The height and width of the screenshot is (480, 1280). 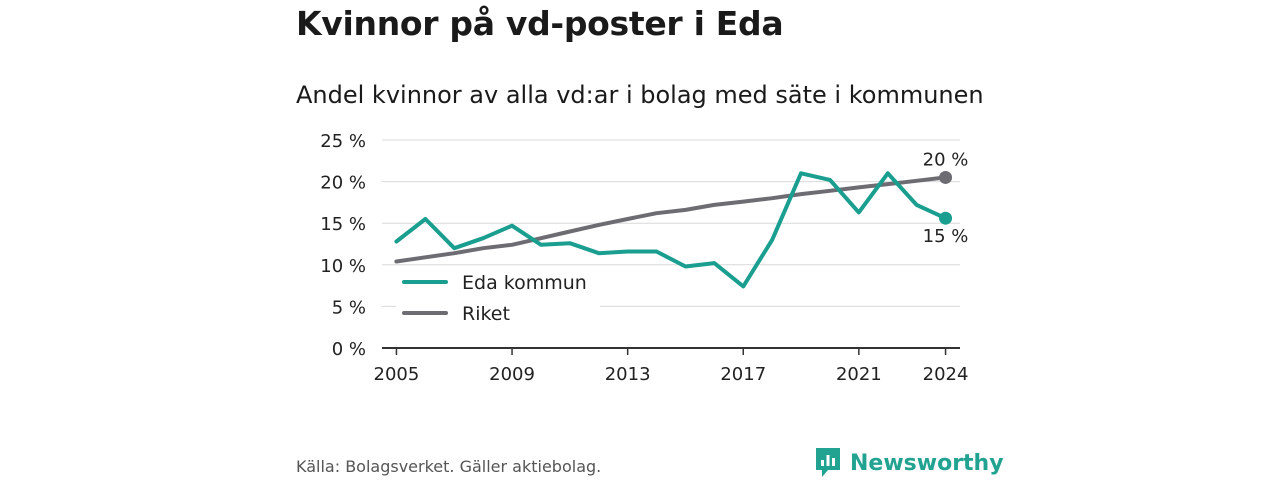 What do you see at coordinates (946, 177) in the screenshot?
I see `riket-end-point` at bounding box center [946, 177].